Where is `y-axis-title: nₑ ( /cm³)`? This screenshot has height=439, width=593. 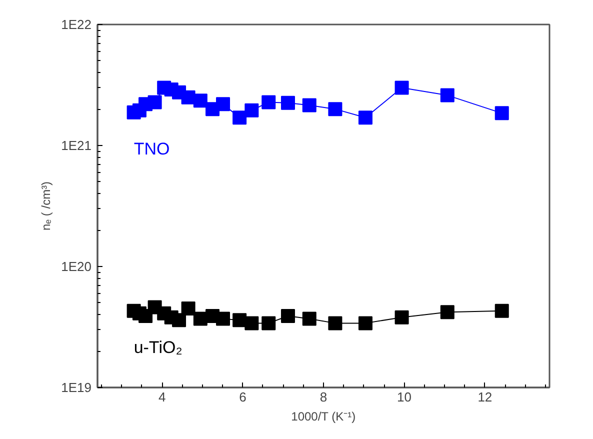 y-axis-title: nₑ ( /cm³) is located at coordinates (46, 206).